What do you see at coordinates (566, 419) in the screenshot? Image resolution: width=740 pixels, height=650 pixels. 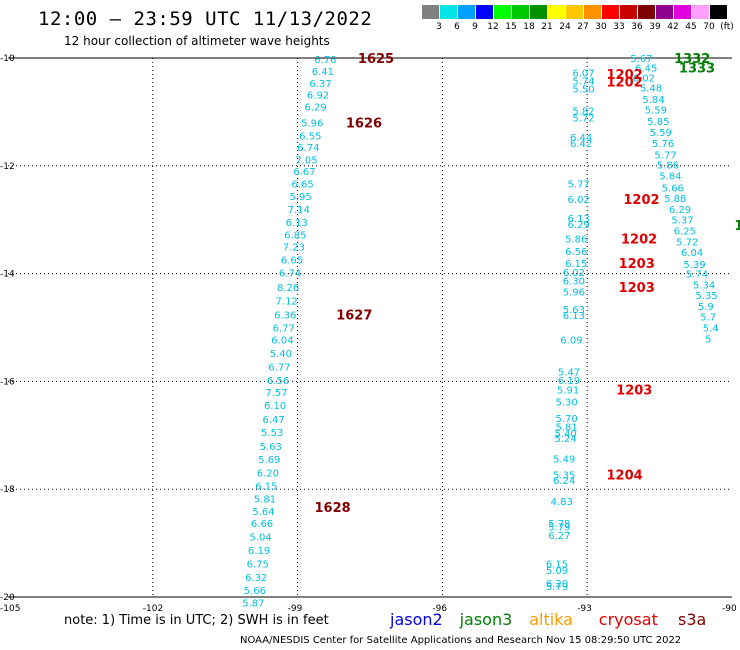 I see `wave-height-value: 5.70` at bounding box center [566, 419].